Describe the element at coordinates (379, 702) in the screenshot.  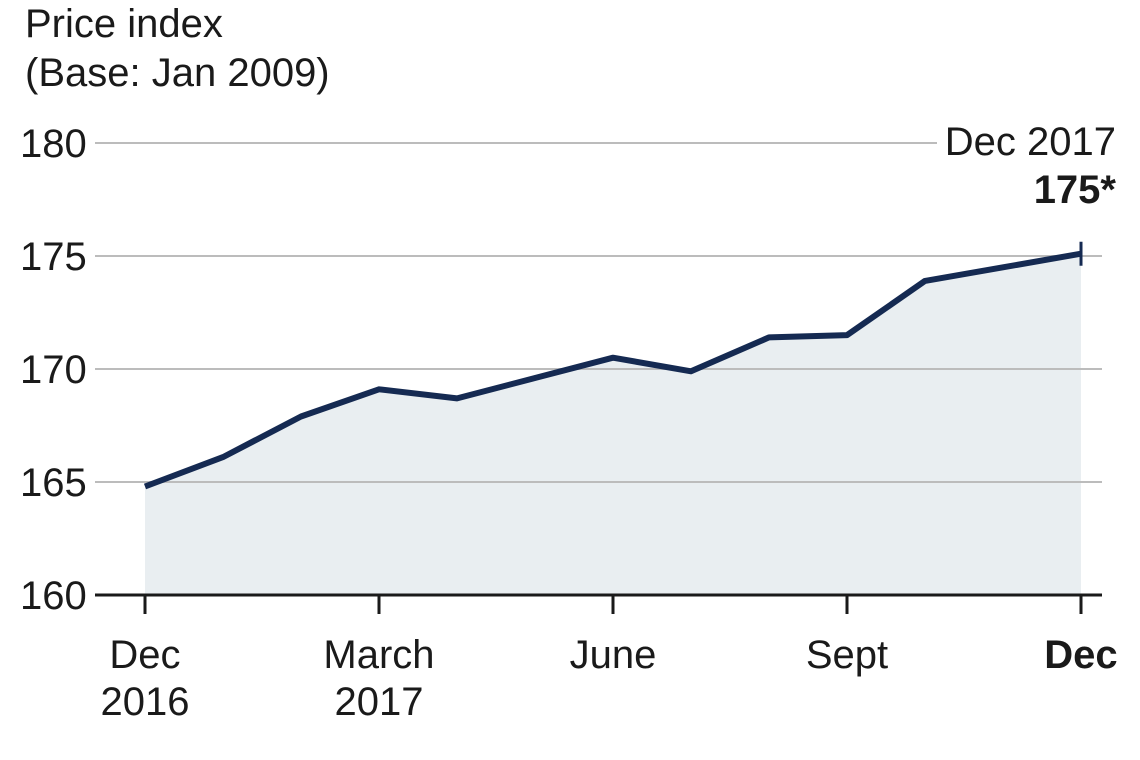
I see `x-tick-label: 2017` at that location.